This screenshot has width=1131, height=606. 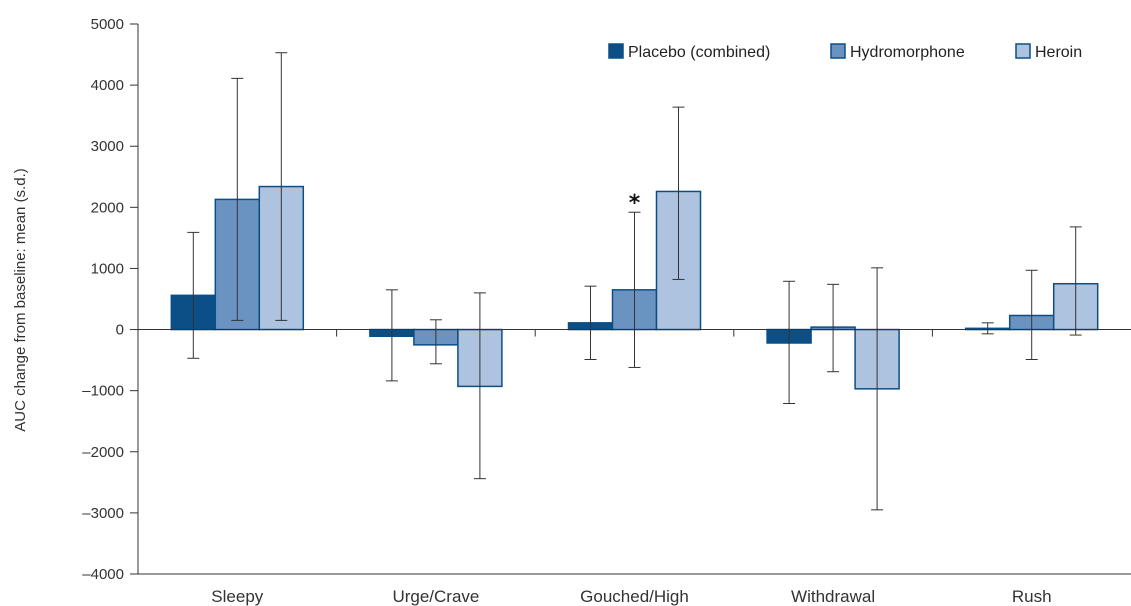 I want to click on y-tick-label: 3000, so click(x=107, y=146).